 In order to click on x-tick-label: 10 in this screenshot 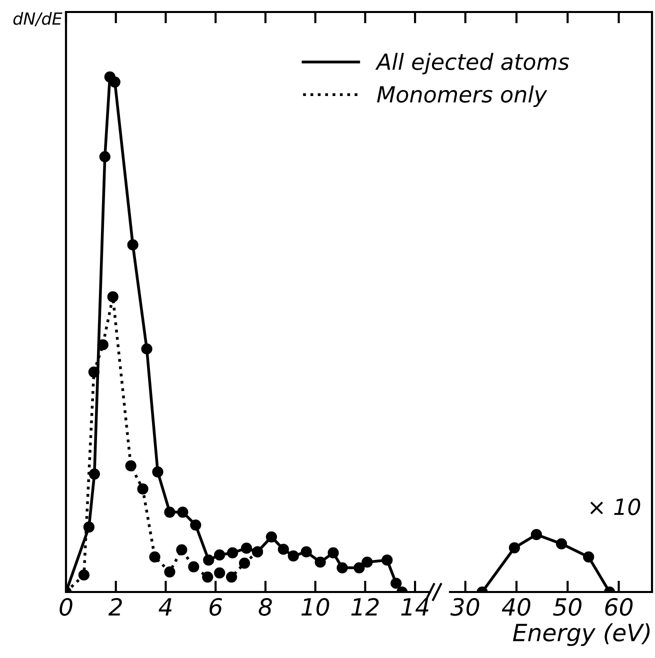, I will do `click(315, 607)`.